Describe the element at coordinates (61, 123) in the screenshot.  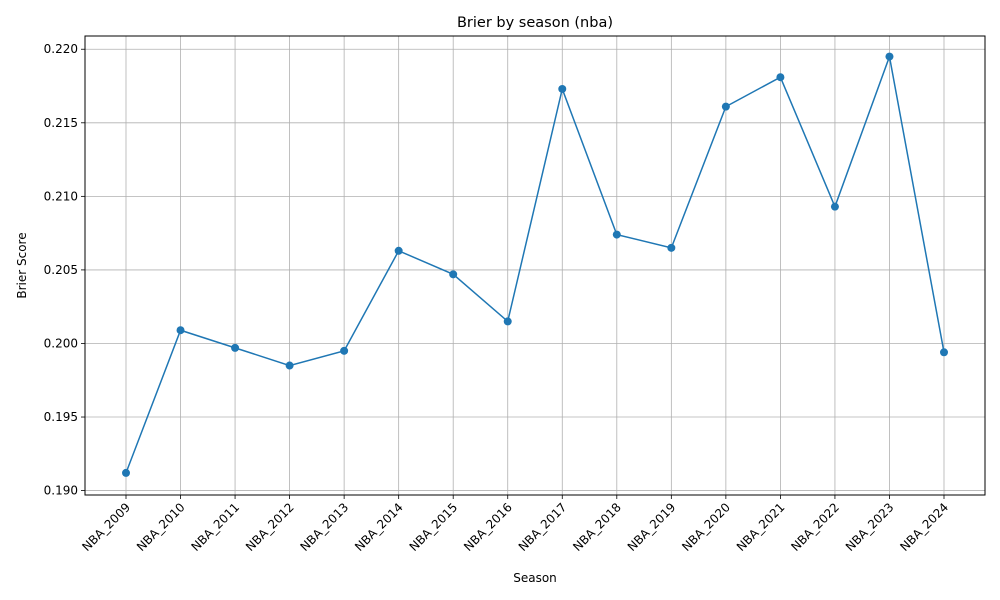
I see `y-tick-label: 0.215` at that location.